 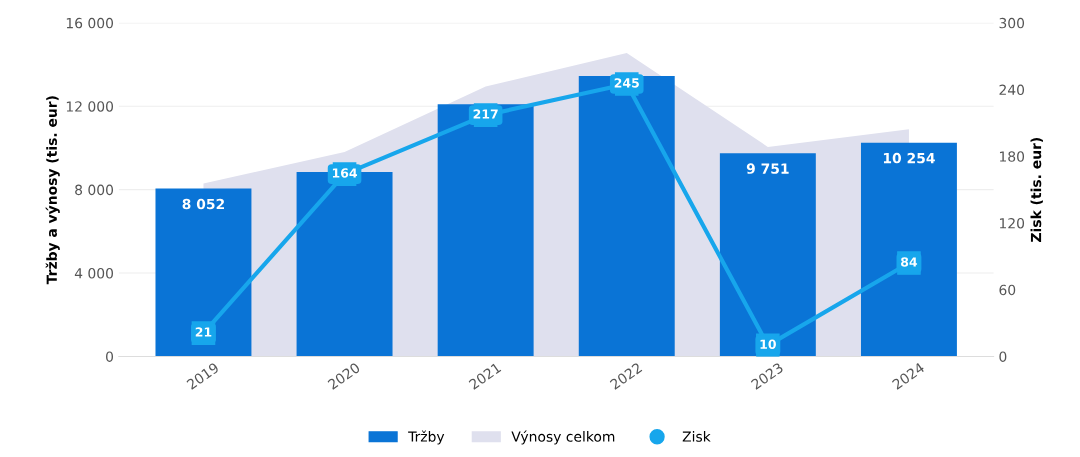 What do you see at coordinates (1003, 356) in the screenshot?
I see `y2-tick-label: 0` at bounding box center [1003, 356].